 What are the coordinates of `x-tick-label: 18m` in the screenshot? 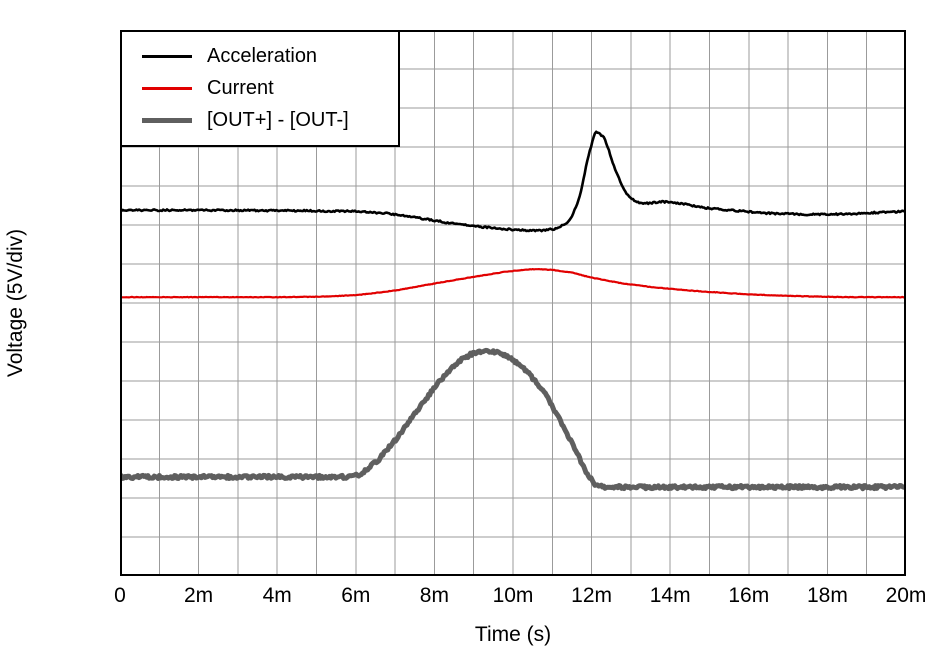 It's located at (827, 595).